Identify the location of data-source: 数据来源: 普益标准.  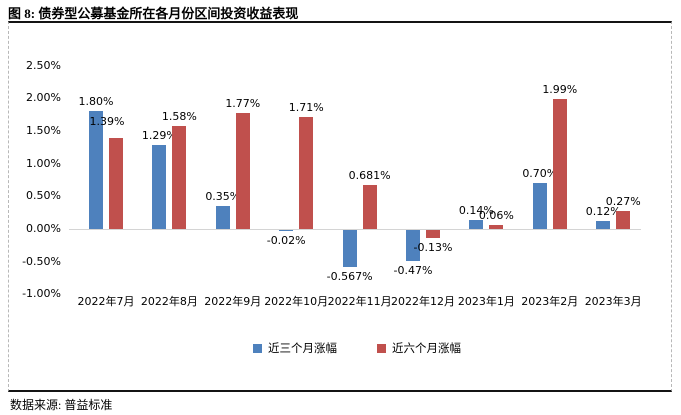
(61, 405).